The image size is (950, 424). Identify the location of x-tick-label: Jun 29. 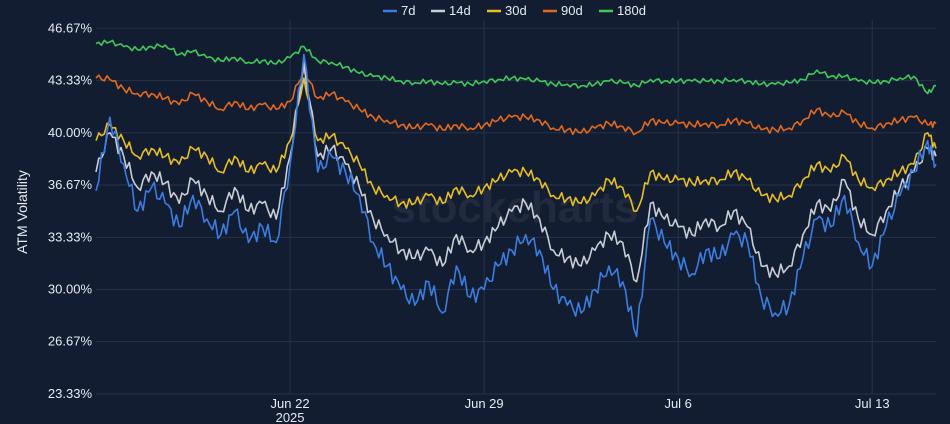
(484, 403).